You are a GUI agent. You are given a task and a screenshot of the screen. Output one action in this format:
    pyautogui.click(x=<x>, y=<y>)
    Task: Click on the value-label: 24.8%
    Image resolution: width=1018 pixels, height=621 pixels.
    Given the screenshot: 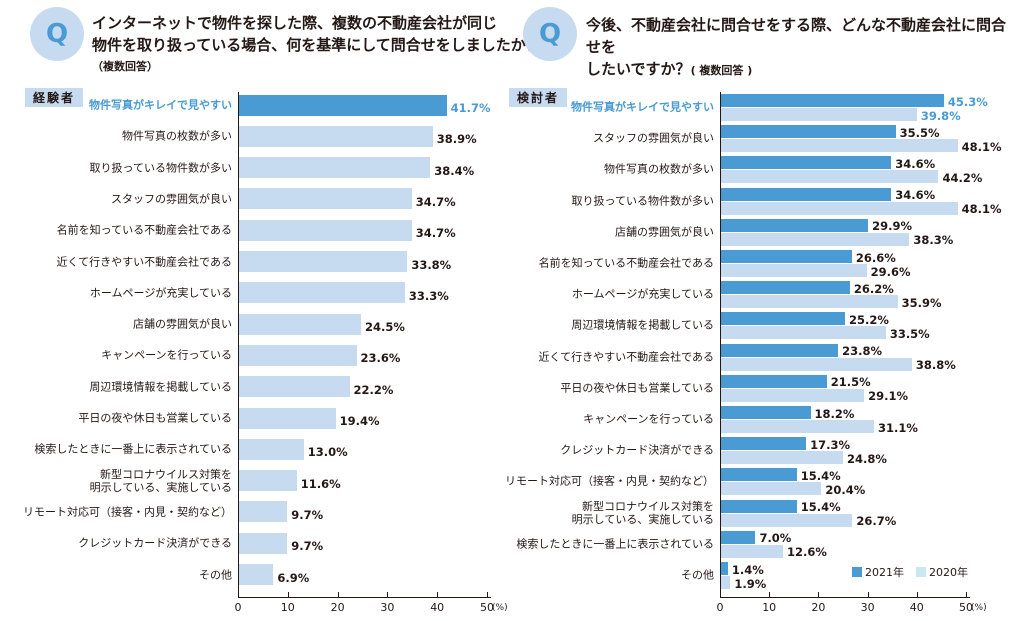 What is the action you would take?
    pyautogui.click(x=867, y=458)
    